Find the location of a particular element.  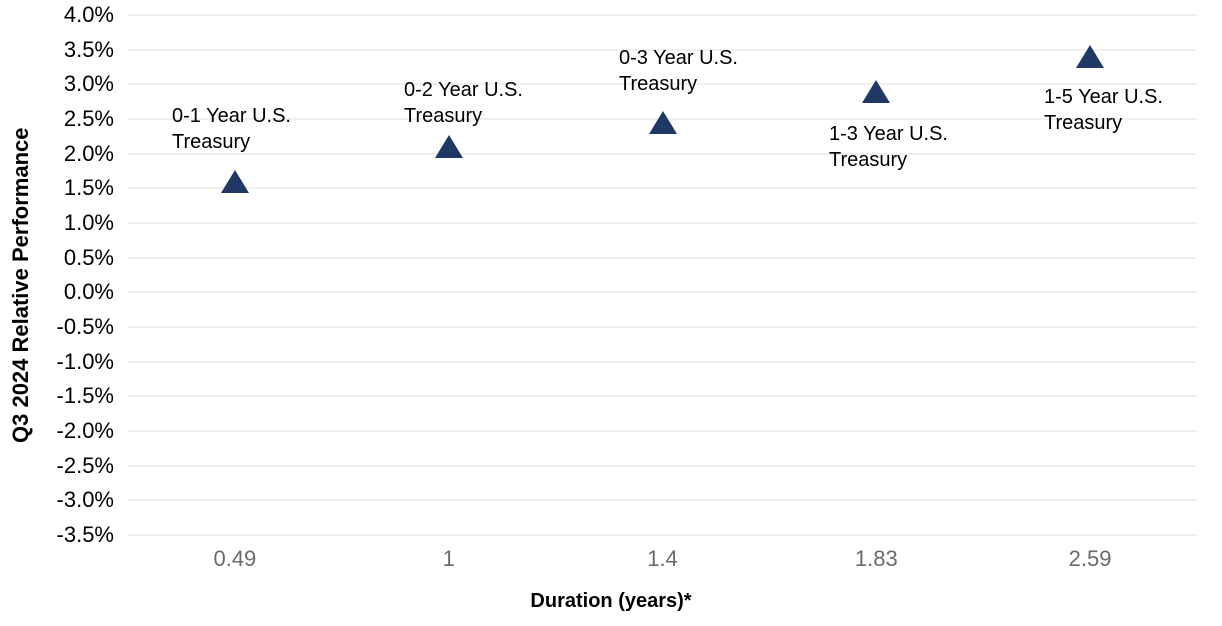

data-point-label: 0-2 Year U.S. Treasury is located at coordinates (463, 103).